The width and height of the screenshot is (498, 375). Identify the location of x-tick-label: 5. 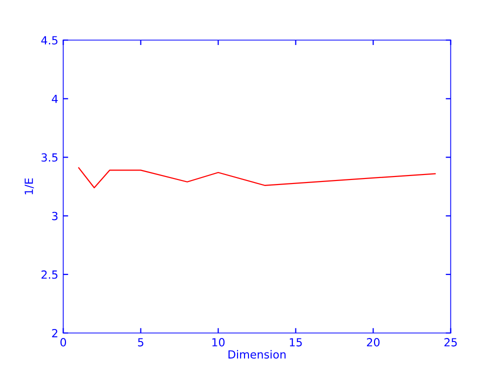
(141, 342).